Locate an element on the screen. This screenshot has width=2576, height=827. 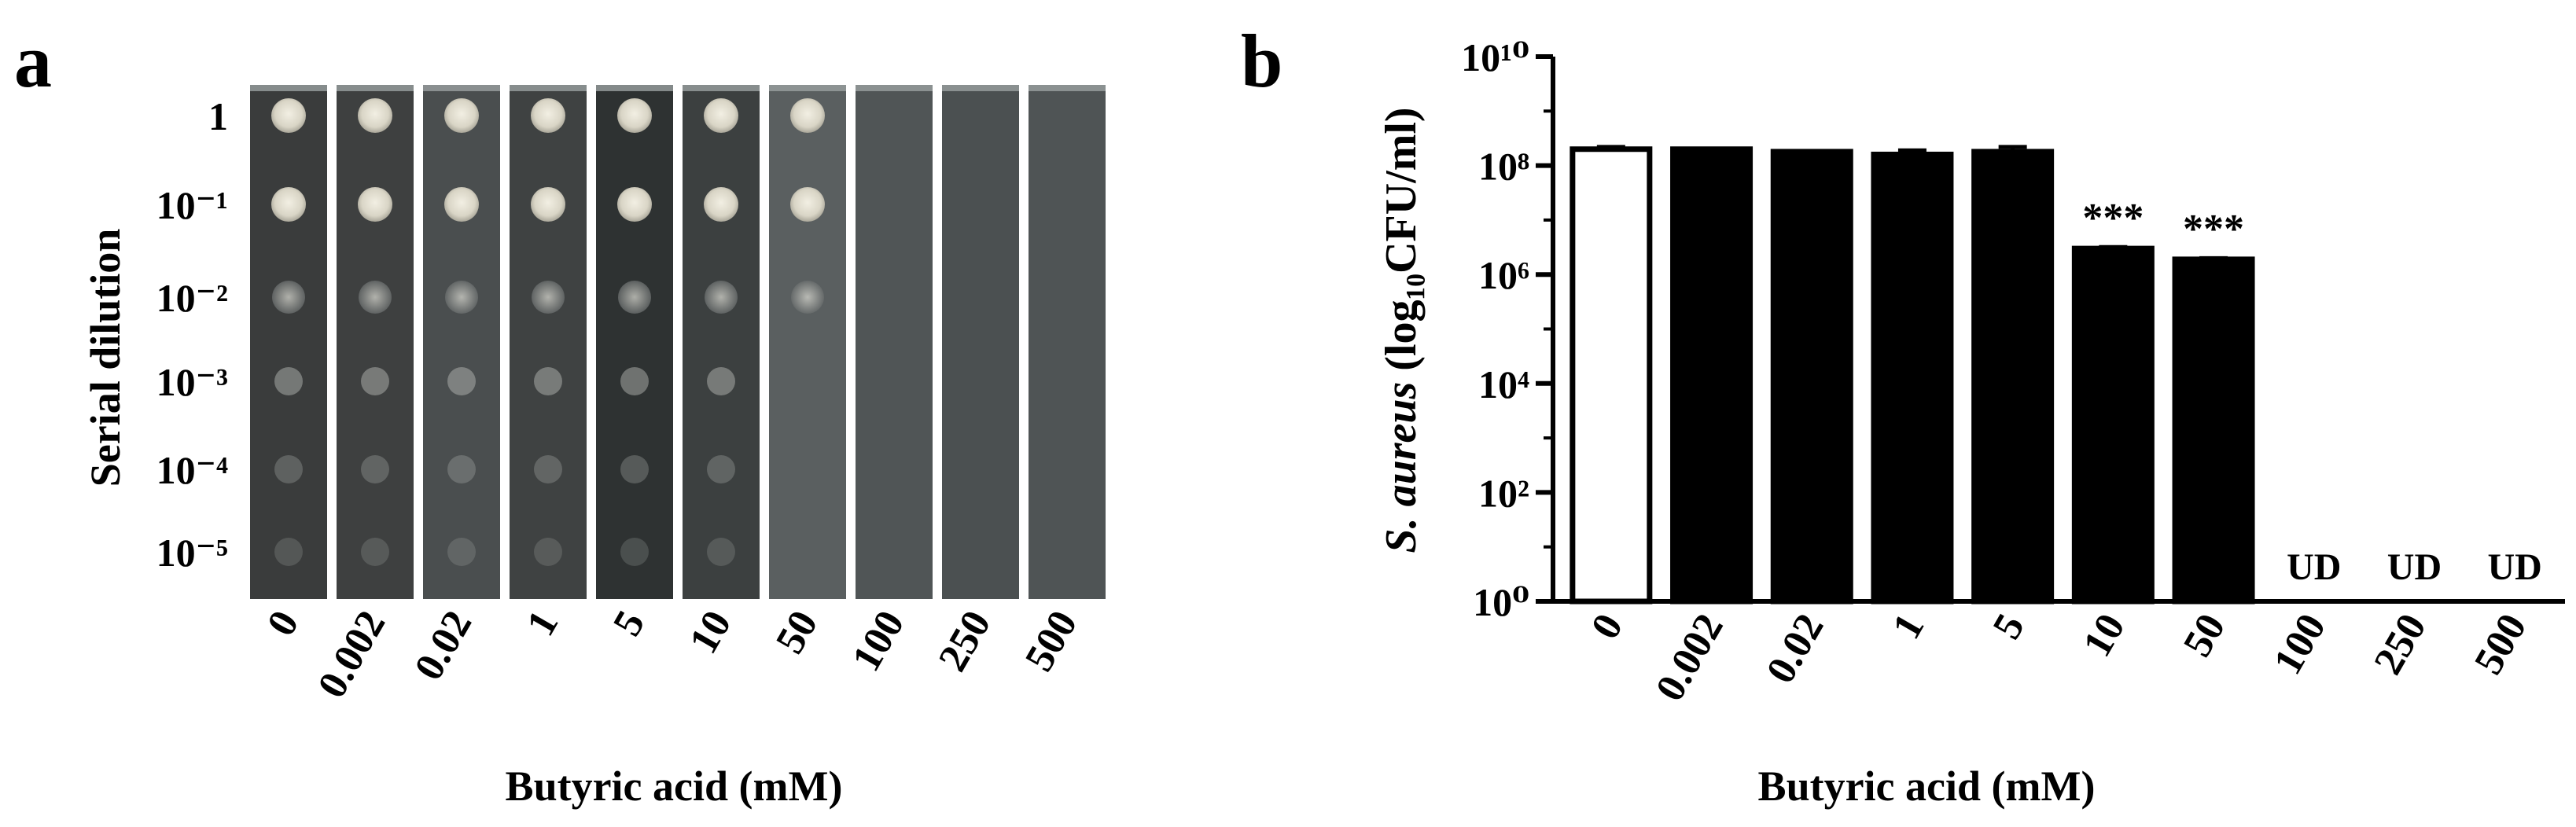
concentration-label: 100 is located at coordinates (878, 642).